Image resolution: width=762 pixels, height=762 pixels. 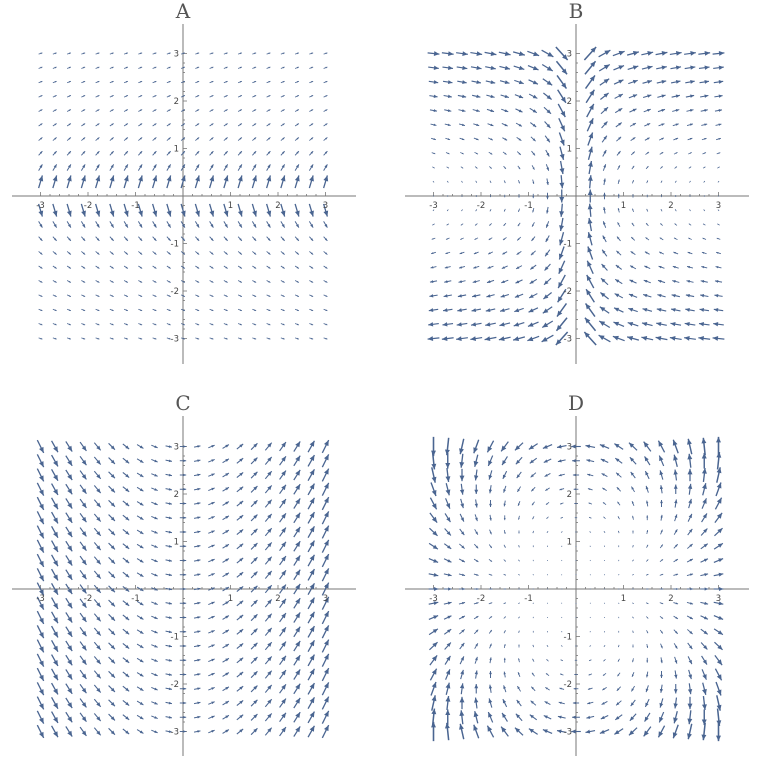 What do you see at coordinates (175, 733) in the screenshot?
I see `y-tick-label: -3` at bounding box center [175, 733].